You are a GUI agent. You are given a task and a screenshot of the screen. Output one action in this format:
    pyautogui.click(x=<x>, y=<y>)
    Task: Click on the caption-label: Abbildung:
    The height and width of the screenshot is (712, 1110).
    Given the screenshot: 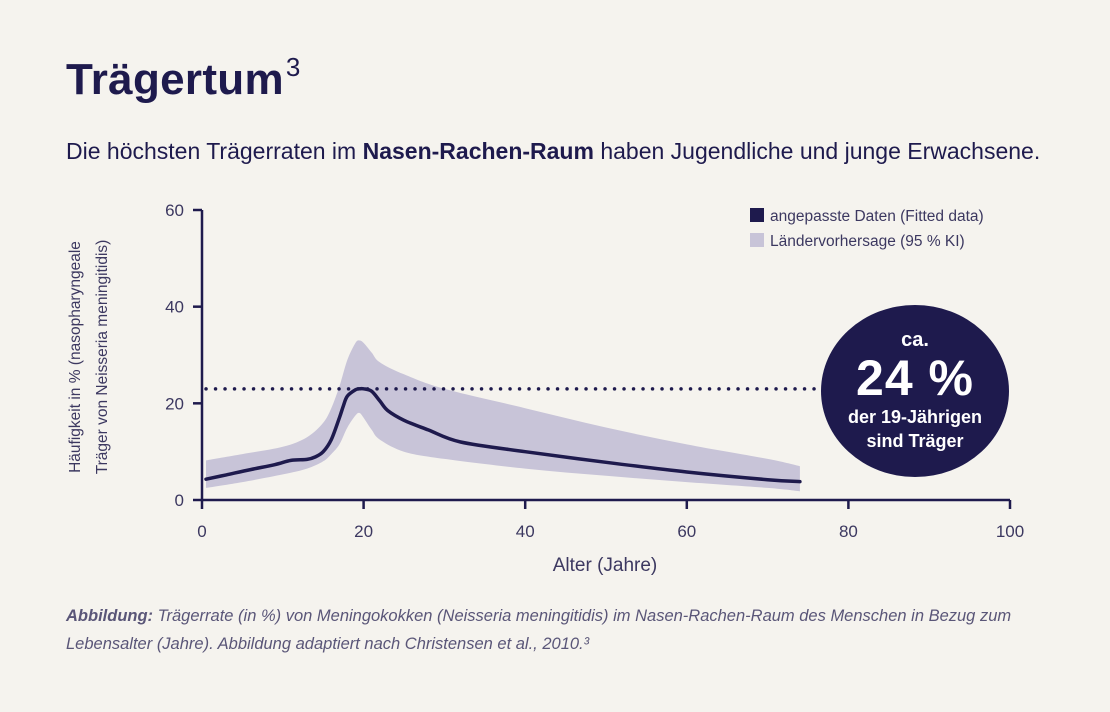 What is the action you would take?
    pyautogui.click(x=110, y=616)
    